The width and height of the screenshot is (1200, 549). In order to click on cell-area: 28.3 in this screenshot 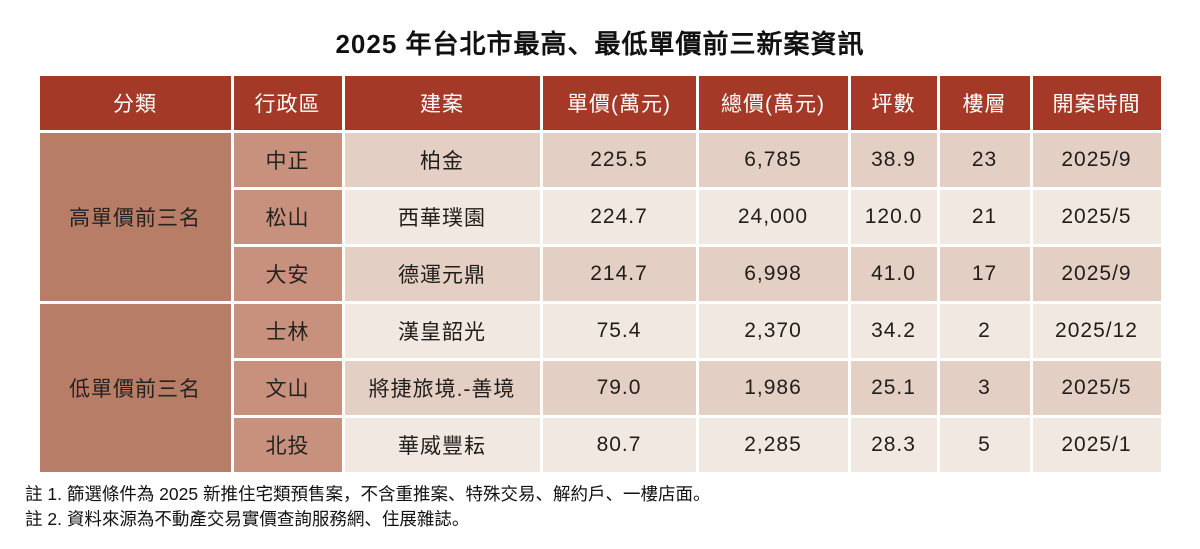, I will do `click(893, 445)`.